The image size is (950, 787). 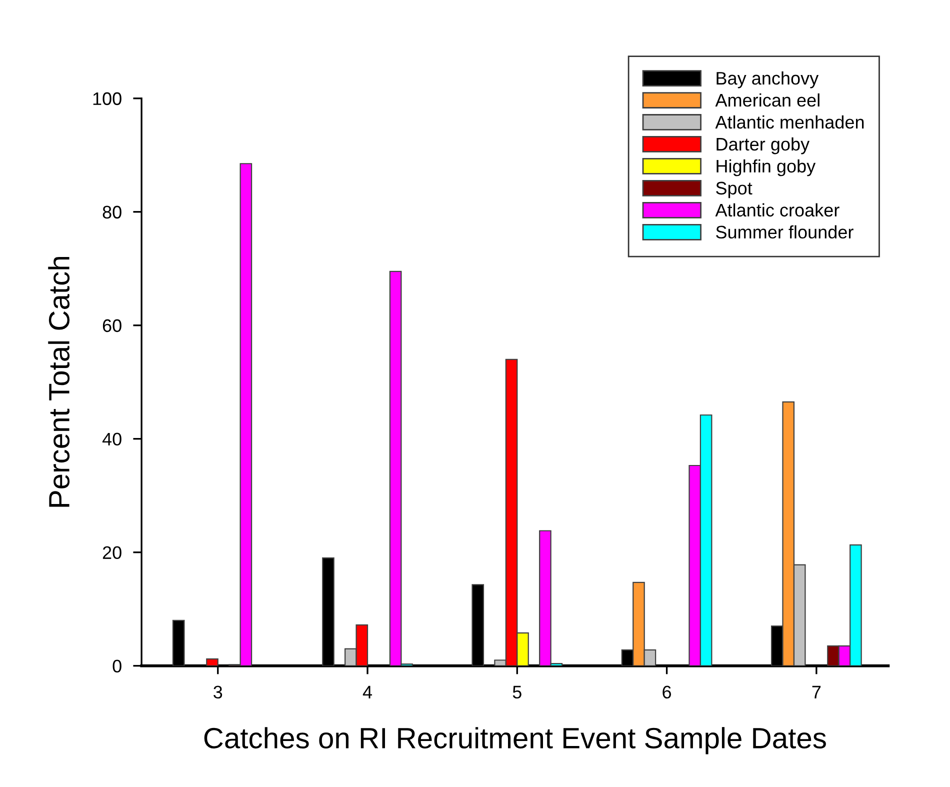 What do you see at coordinates (667, 692) in the screenshot?
I see `x-tick-label: 6` at bounding box center [667, 692].